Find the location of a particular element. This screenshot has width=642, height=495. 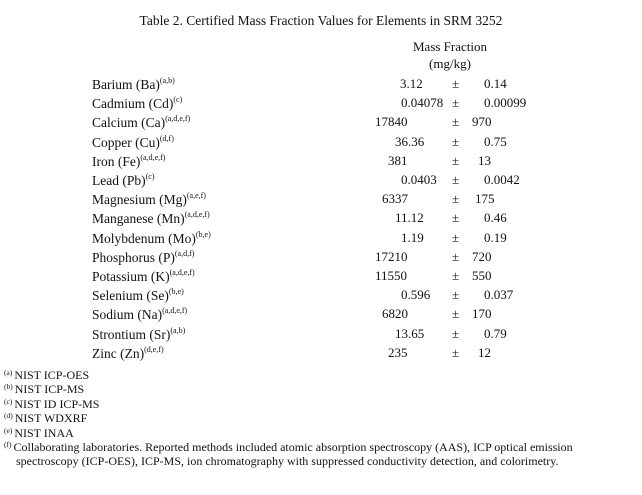

element-label: Zinc (Zn) is located at coordinates (118, 353).